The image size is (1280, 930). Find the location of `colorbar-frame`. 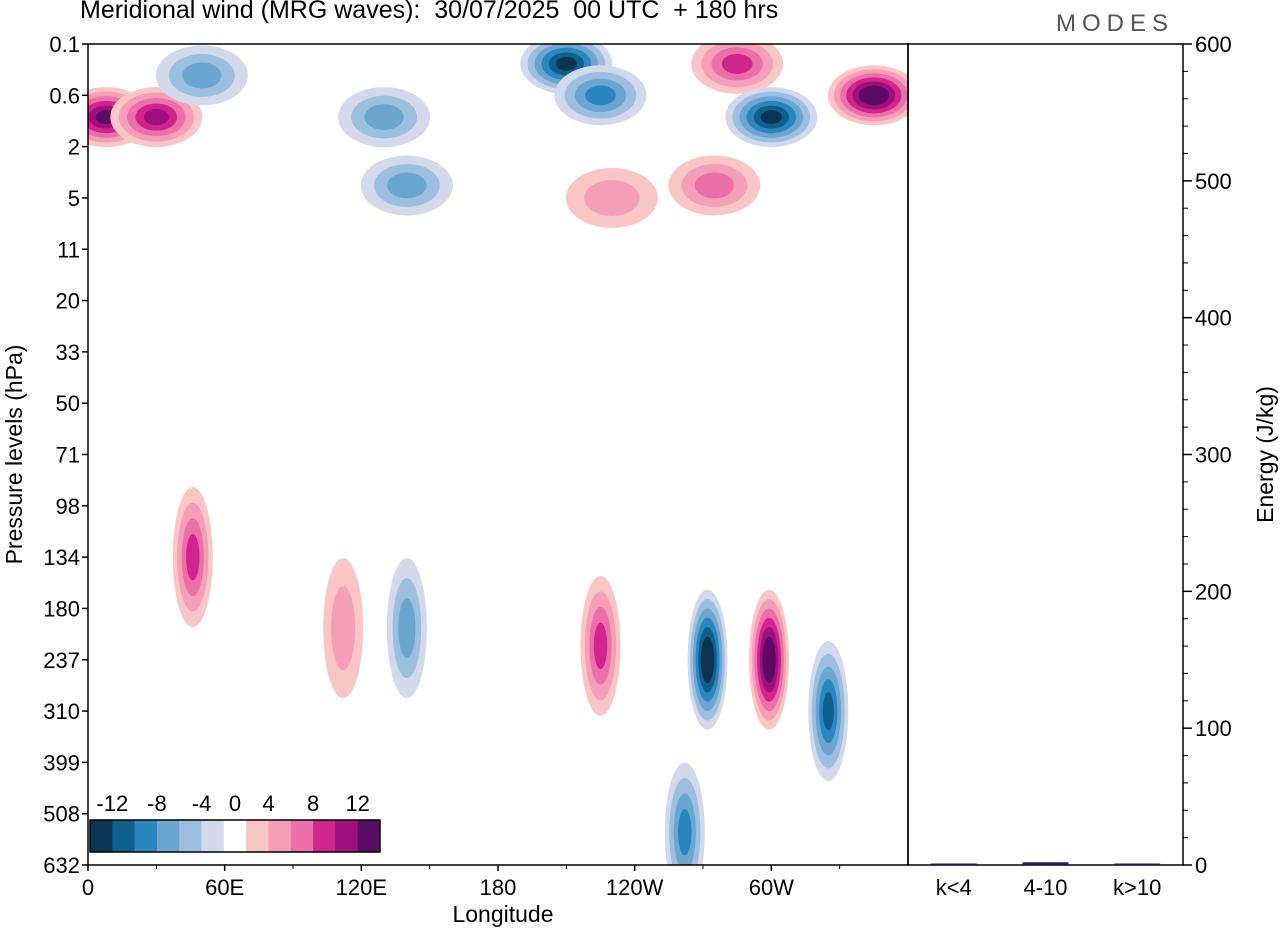

colorbar-frame is located at coordinates (235, 836).